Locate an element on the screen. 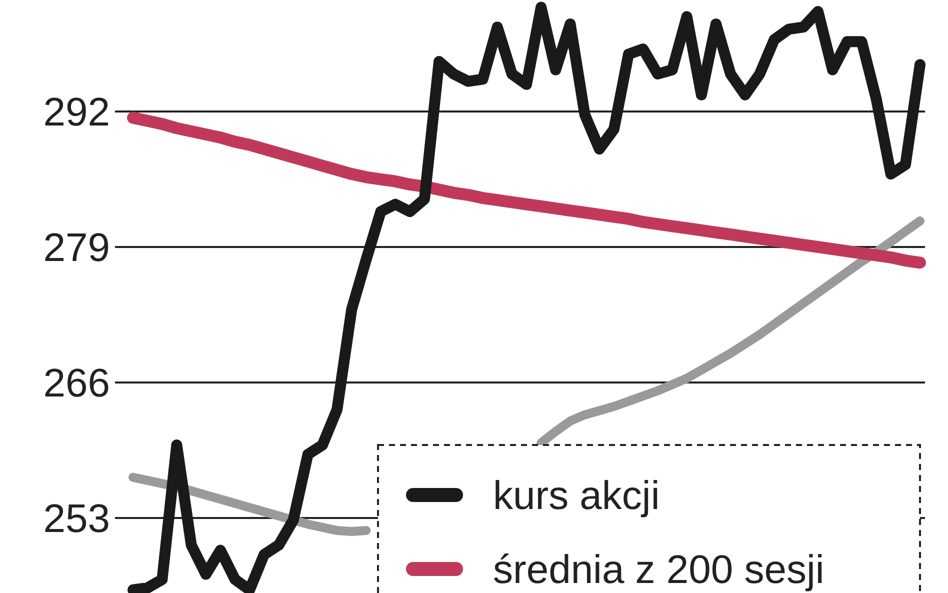  legend-label: kurs akcji is located at coordinates (576, 496).